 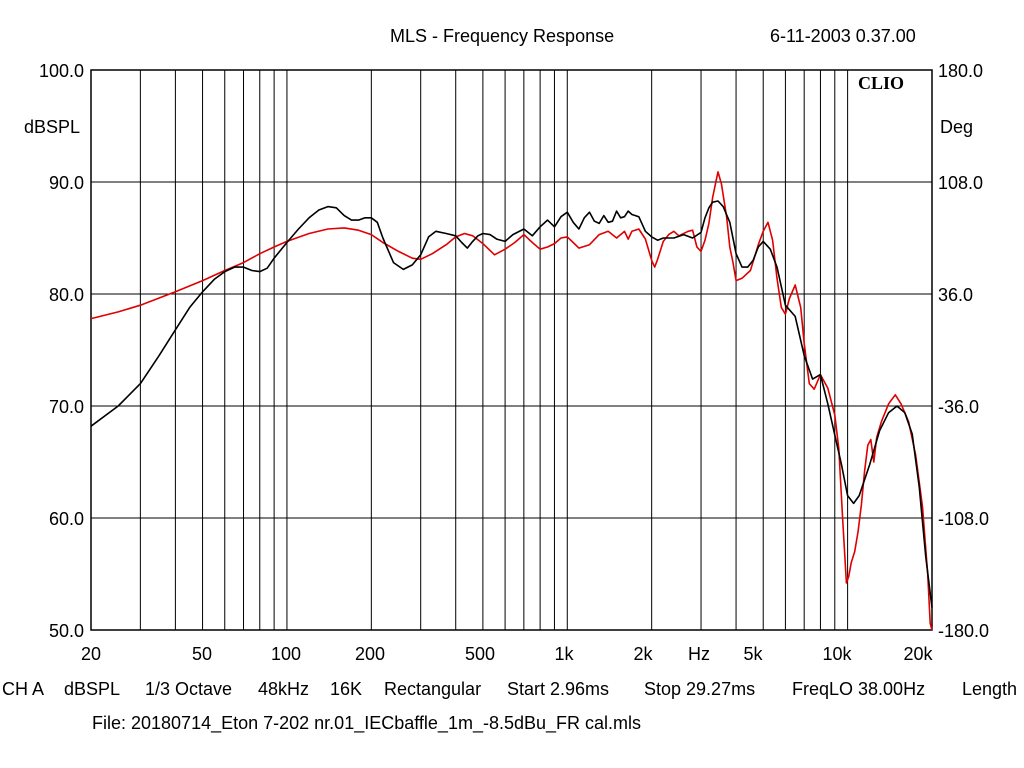 I want to click on clio-logo: CLIO, so click(x=881, y=83).